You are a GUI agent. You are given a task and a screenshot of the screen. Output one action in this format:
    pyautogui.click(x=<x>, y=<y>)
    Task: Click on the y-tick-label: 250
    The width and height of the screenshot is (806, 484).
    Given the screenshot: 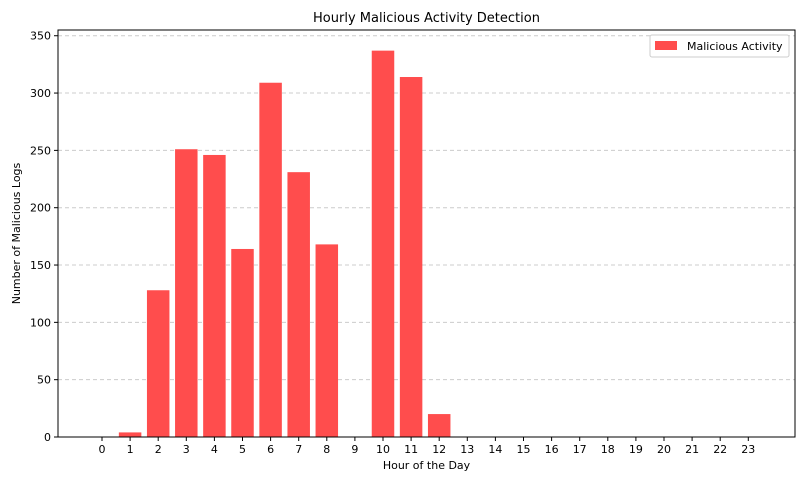 What is the action you would take?
    pyautogui.click(x=40, y=150)
    